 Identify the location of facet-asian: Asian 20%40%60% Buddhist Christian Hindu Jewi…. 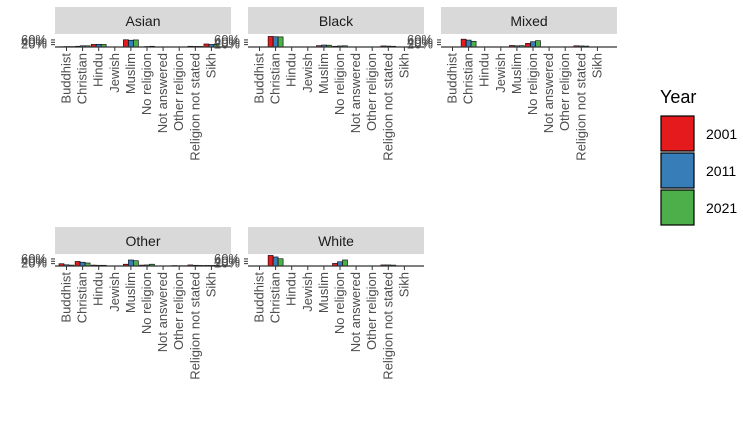
(126, 84).